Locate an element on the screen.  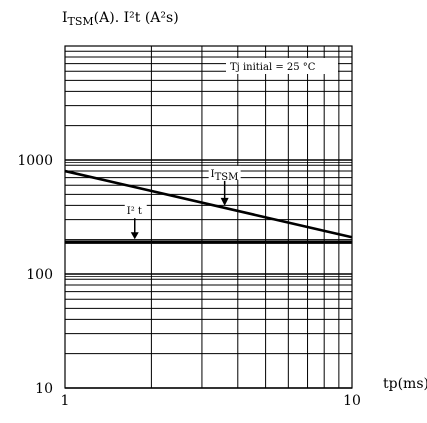
chart-title: ITSM(A). I²t (A²s) is located at coordinates (120, 19).